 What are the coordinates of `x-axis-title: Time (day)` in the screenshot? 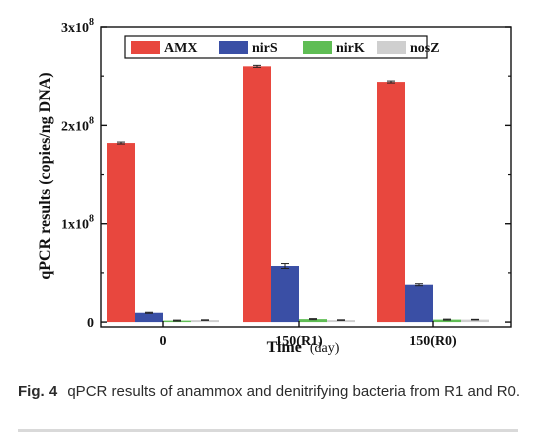 It's located at (303, 347).